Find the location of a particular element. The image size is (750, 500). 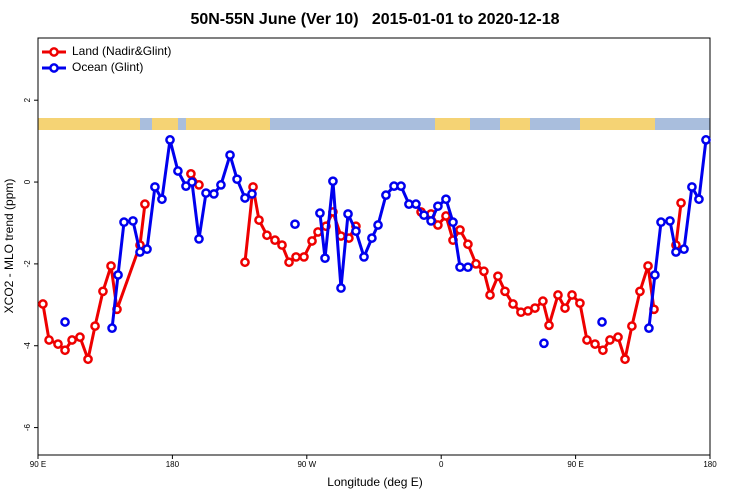

y-tick-label: 2 is located at coordinates (27, 99).